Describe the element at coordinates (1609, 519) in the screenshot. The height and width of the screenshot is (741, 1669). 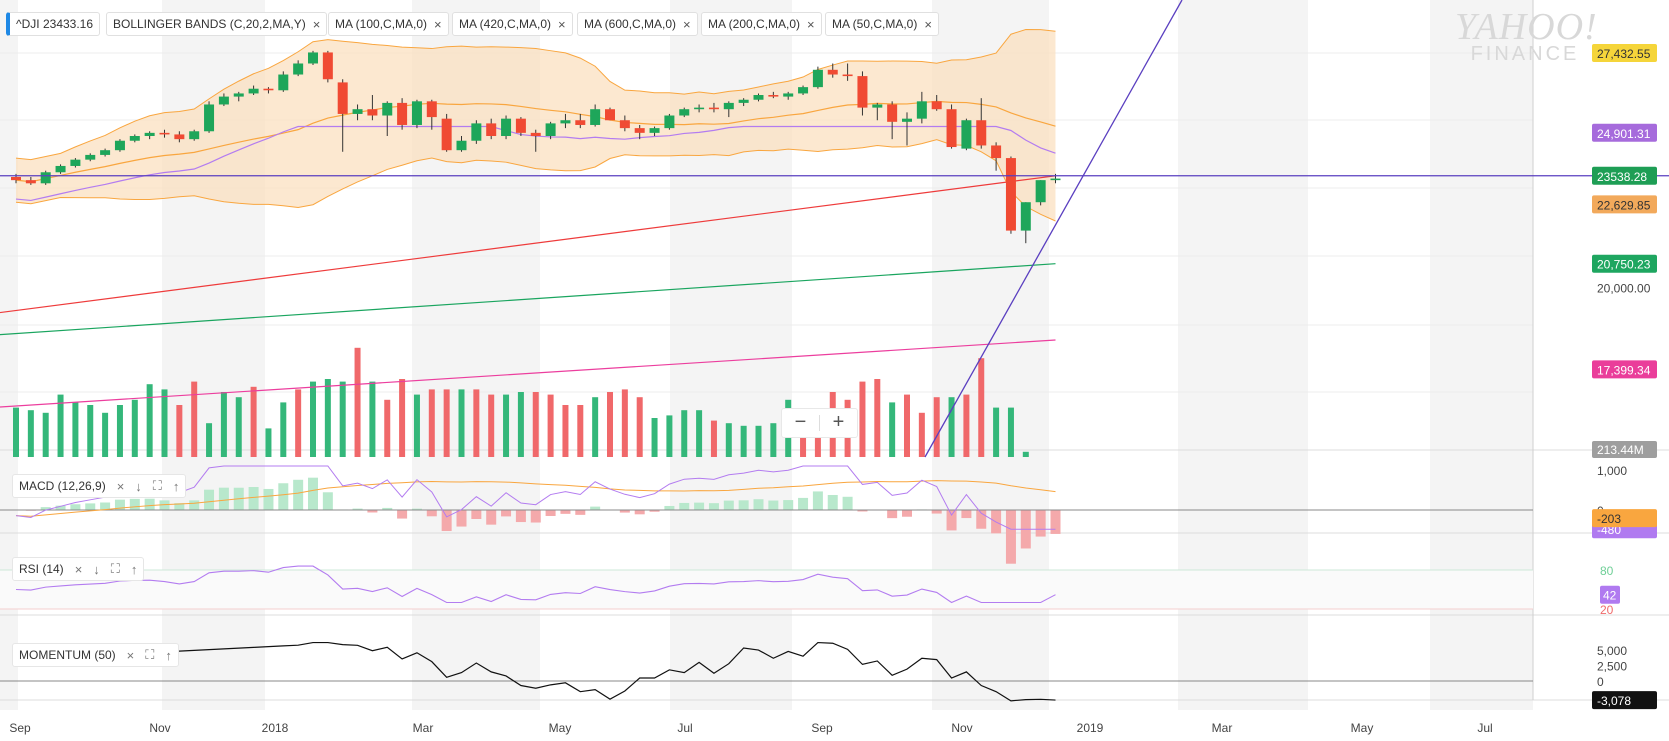
I see `macd-signal-label: -203` at that location.